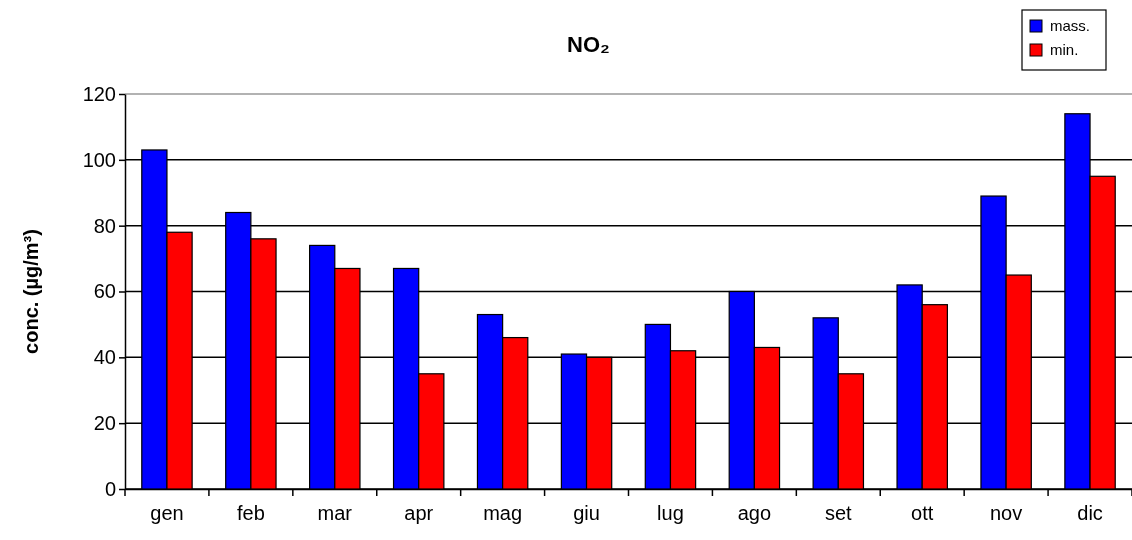  I want to click on x-tick-label: set, so click(838, 513).